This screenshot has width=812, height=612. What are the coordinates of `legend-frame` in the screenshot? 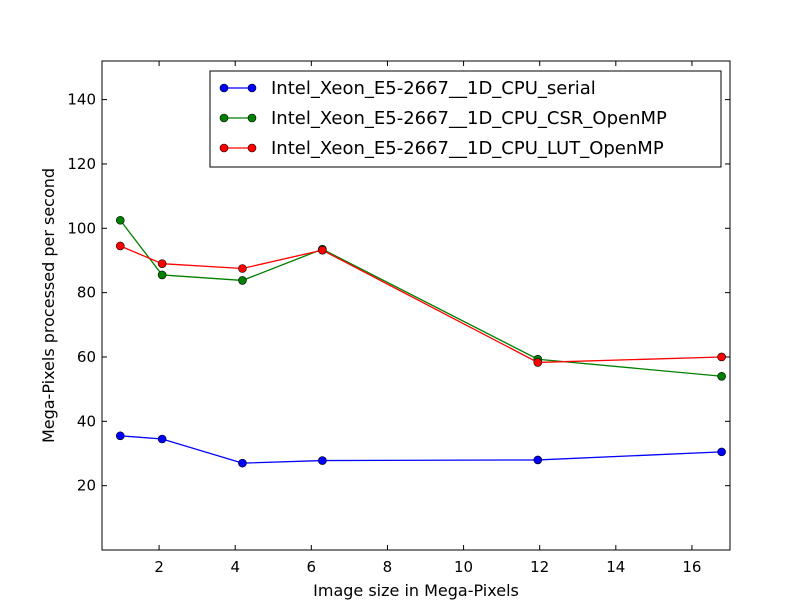 It's located at (465, 119).